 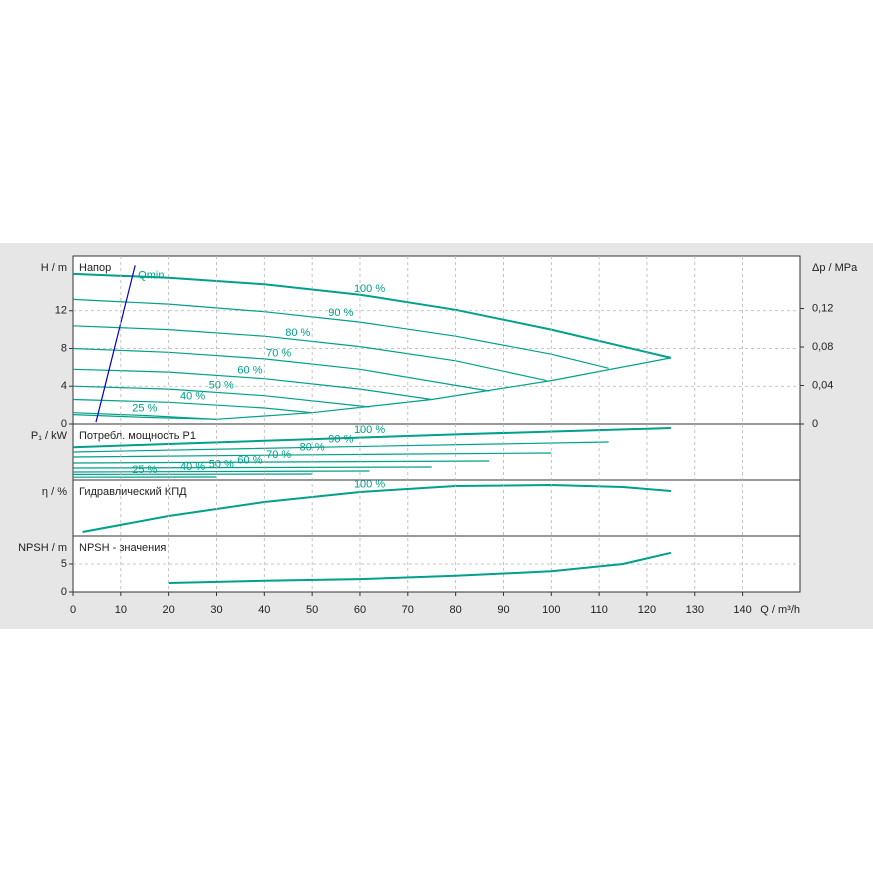 What do you see at coordinates (122, 548) in the screenshot?
I see `panel-label: NPSH - значения` at bounding box center [122, 548].